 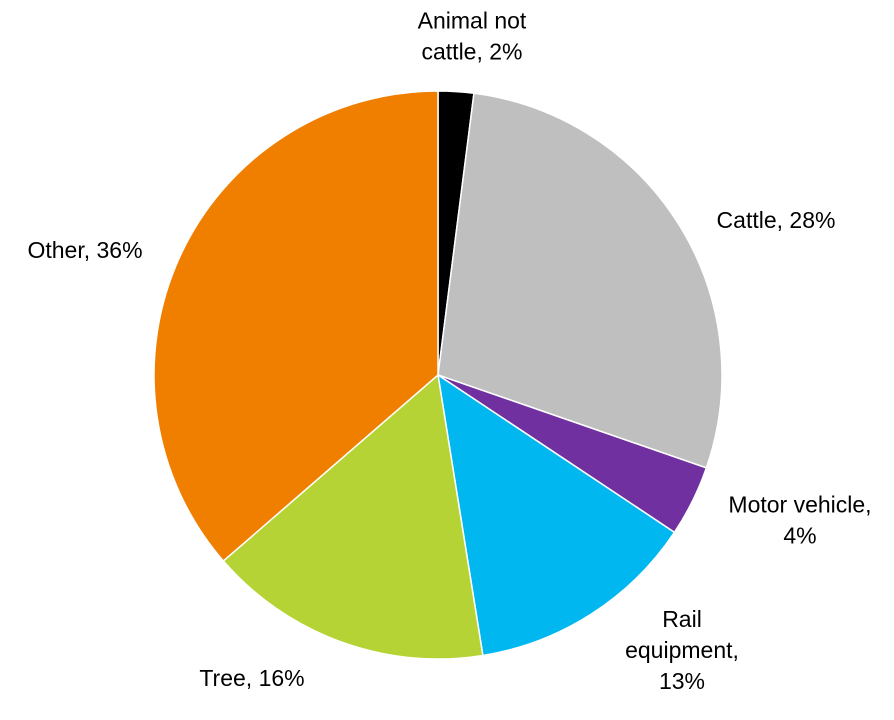 I want to click on slice-label-line: equipment,, so click(x=682, y=650).